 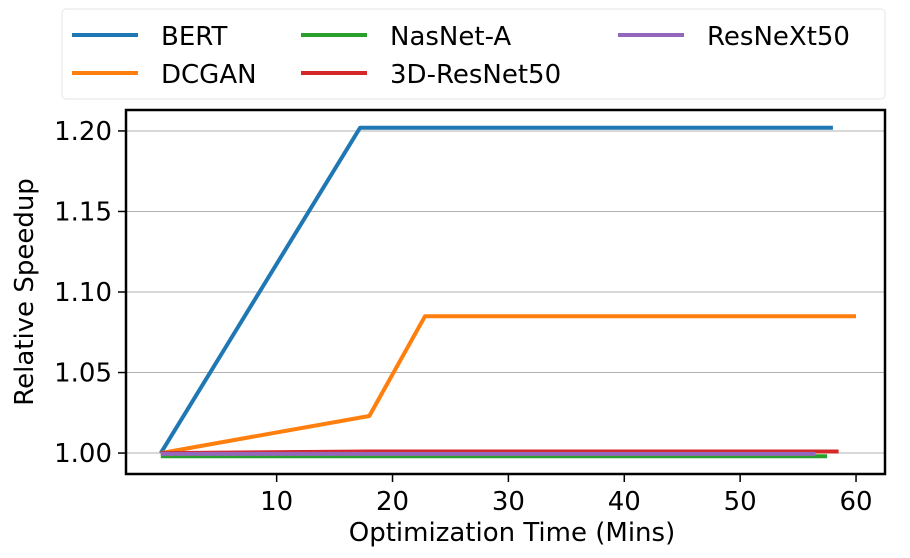 What do you see at coordinates (209, 75) in the screenshot?
I see `legend-label-dcgan: DCGAN` at bounding box center [209, 75].